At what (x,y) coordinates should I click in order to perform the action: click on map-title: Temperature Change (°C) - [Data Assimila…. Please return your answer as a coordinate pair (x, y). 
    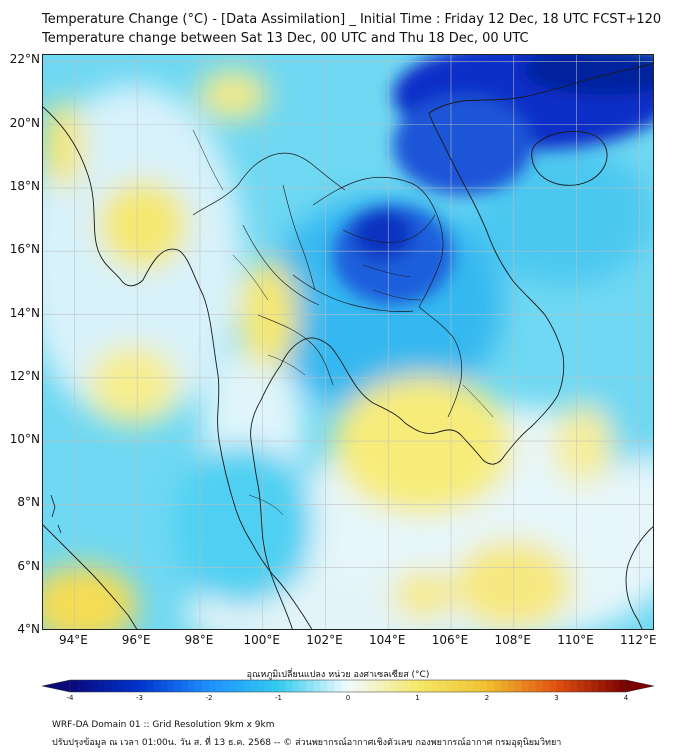
    Looking at the image, I should click on (352, 19).